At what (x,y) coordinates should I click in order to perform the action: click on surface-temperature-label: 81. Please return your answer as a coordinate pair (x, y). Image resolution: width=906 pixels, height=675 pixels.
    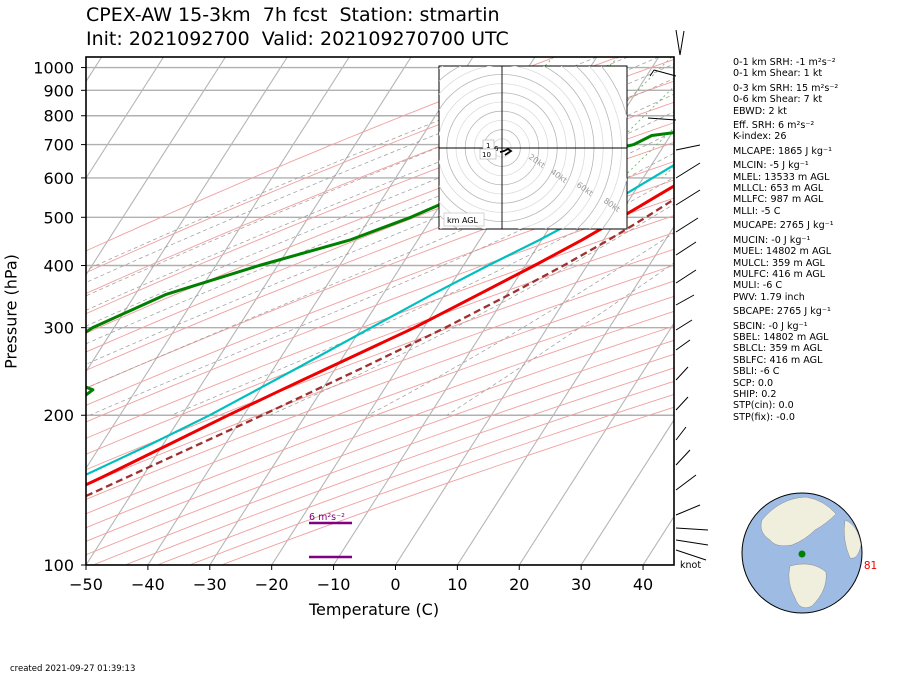
    Looking at the image, I should click on (870, 566).